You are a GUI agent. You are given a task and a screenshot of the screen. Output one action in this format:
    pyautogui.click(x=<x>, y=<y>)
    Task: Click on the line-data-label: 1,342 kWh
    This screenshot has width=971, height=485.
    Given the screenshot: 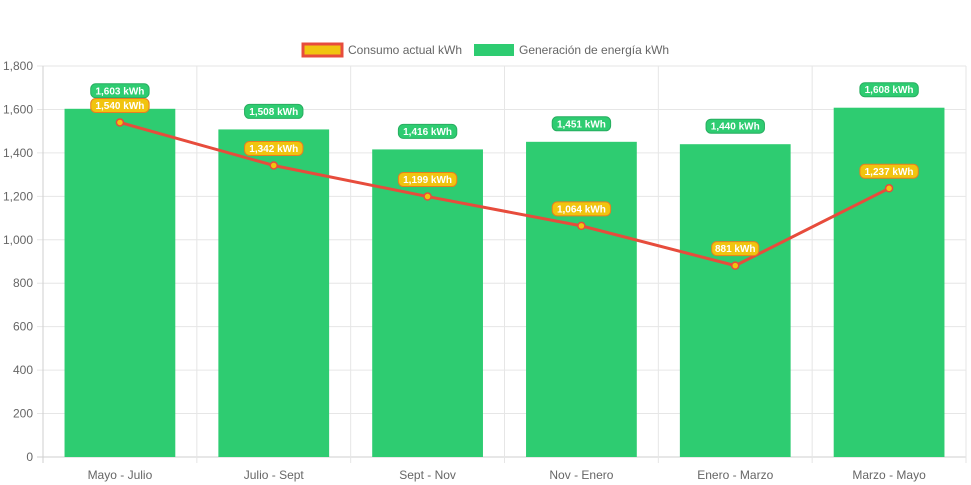 What is the action you would take?
    pyautogui.click(x=274, y=148)
    